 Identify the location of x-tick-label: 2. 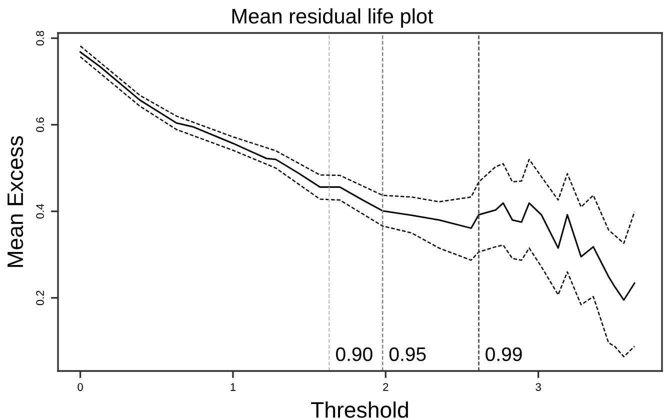
(385, 387).